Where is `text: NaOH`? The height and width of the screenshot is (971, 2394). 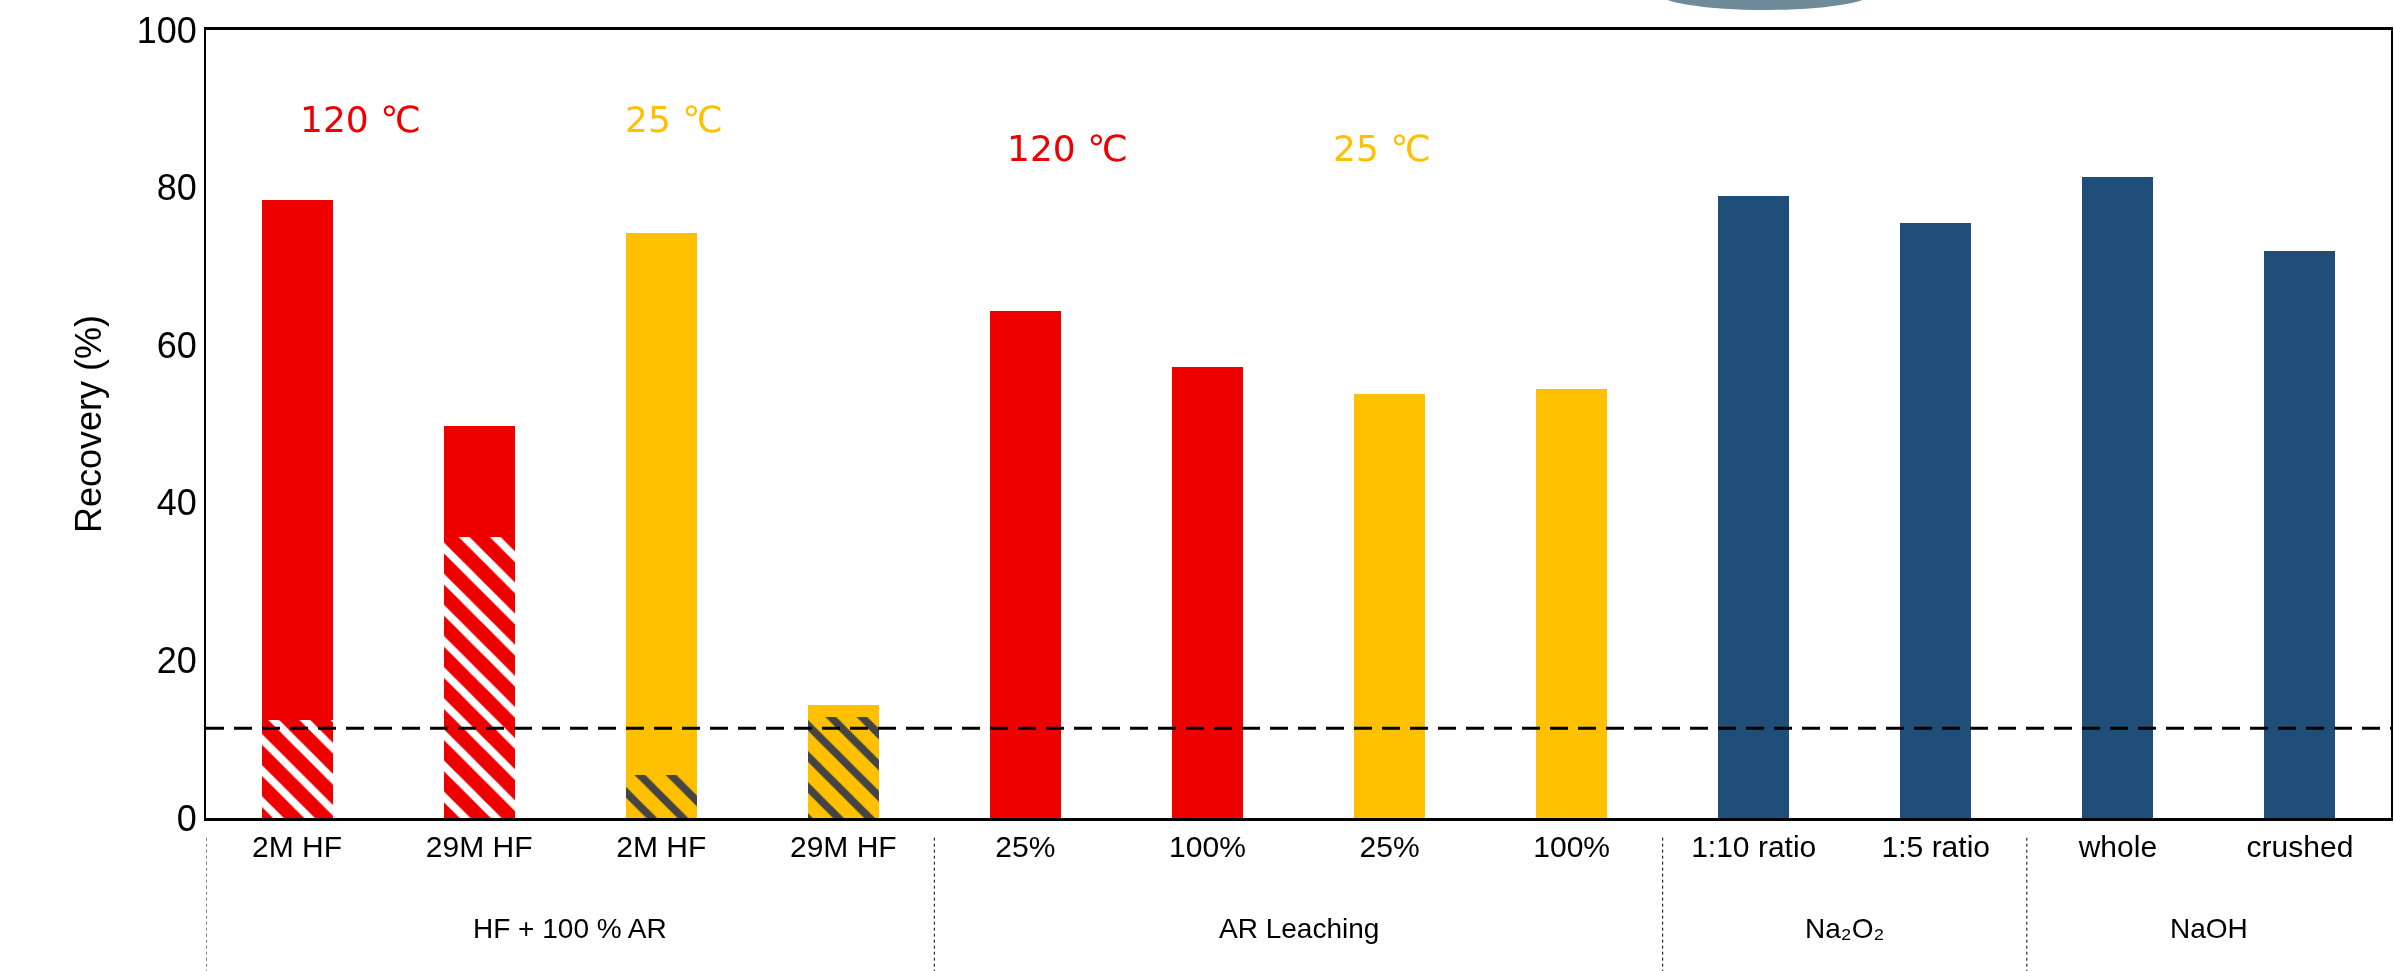
text: NaOH is located at coordinates (2209, 928).